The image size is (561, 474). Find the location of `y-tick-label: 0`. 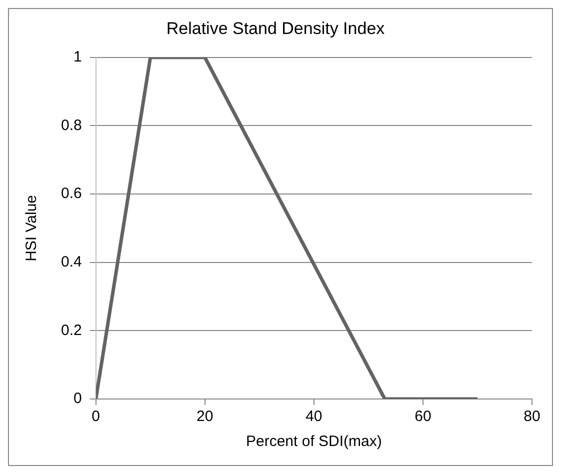

y-tick-label: 0 is located at coordinates (78, 399).